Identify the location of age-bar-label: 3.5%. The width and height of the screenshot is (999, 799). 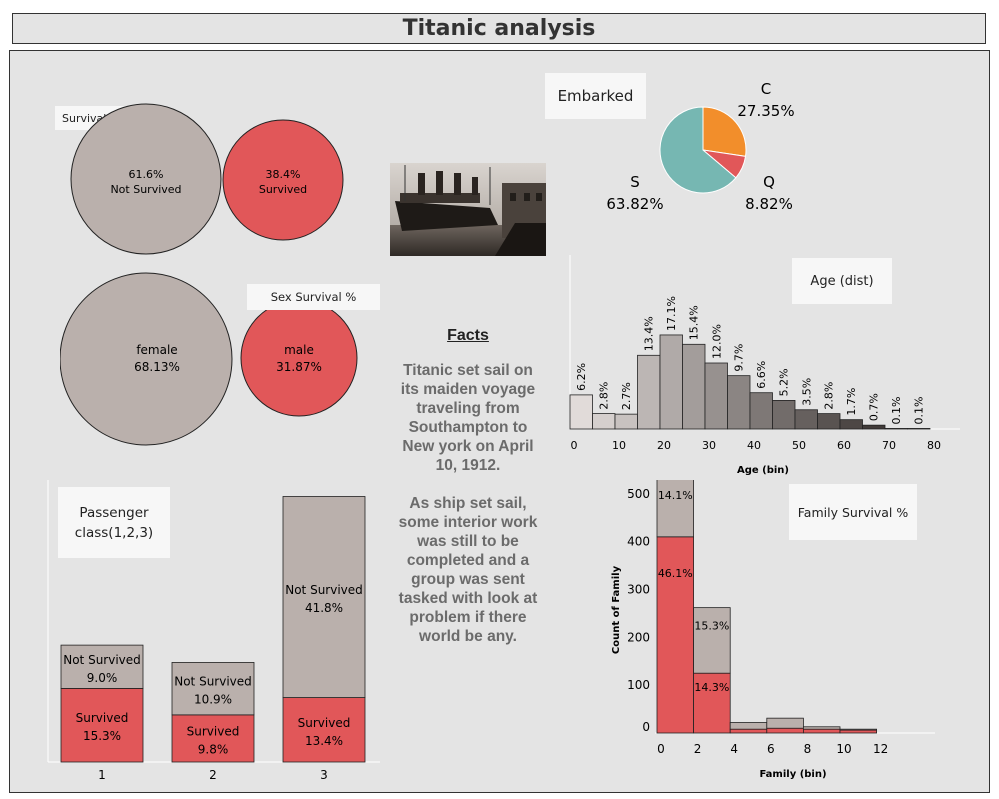
(806, 392).